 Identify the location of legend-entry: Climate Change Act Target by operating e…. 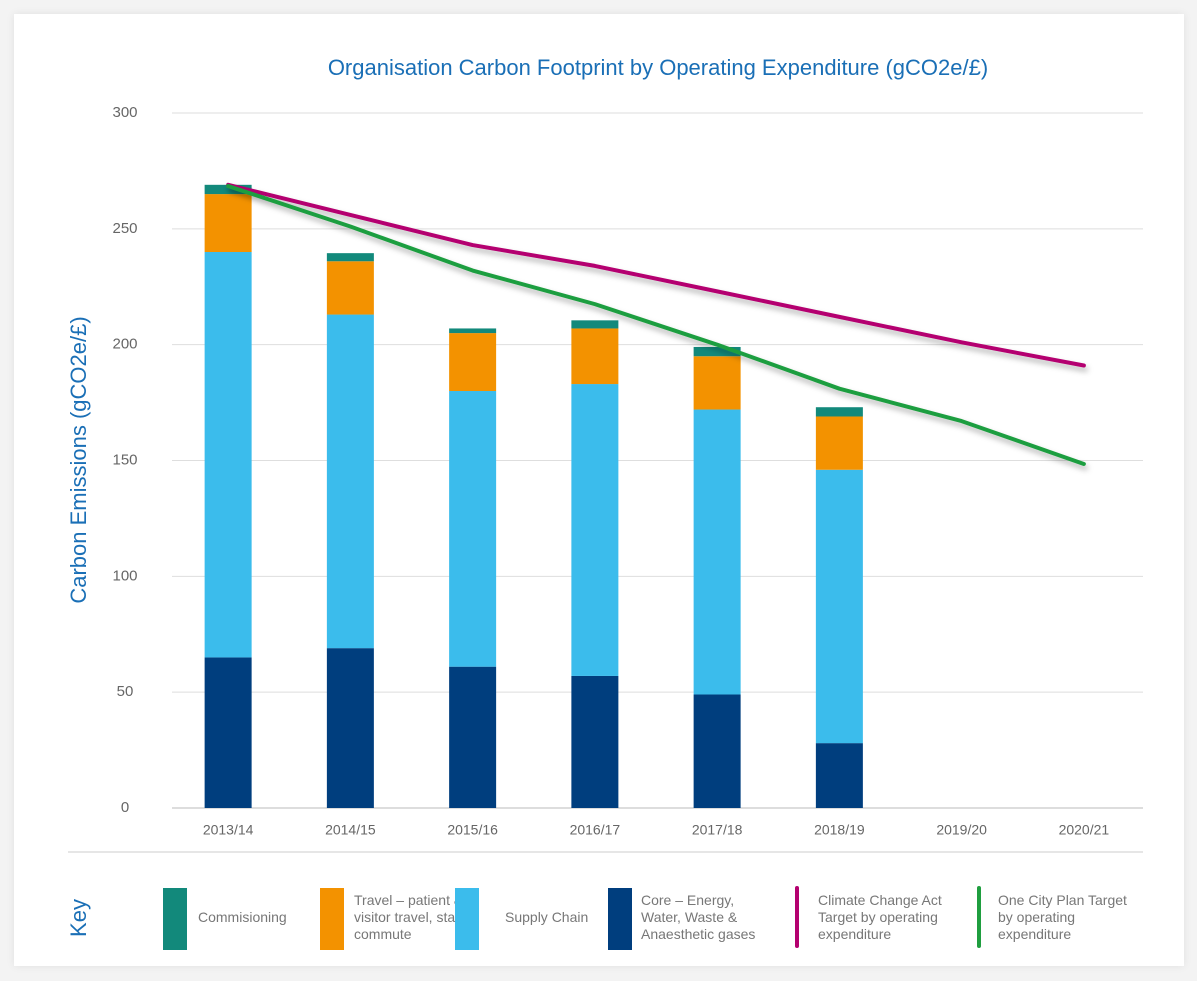
(888, 917).